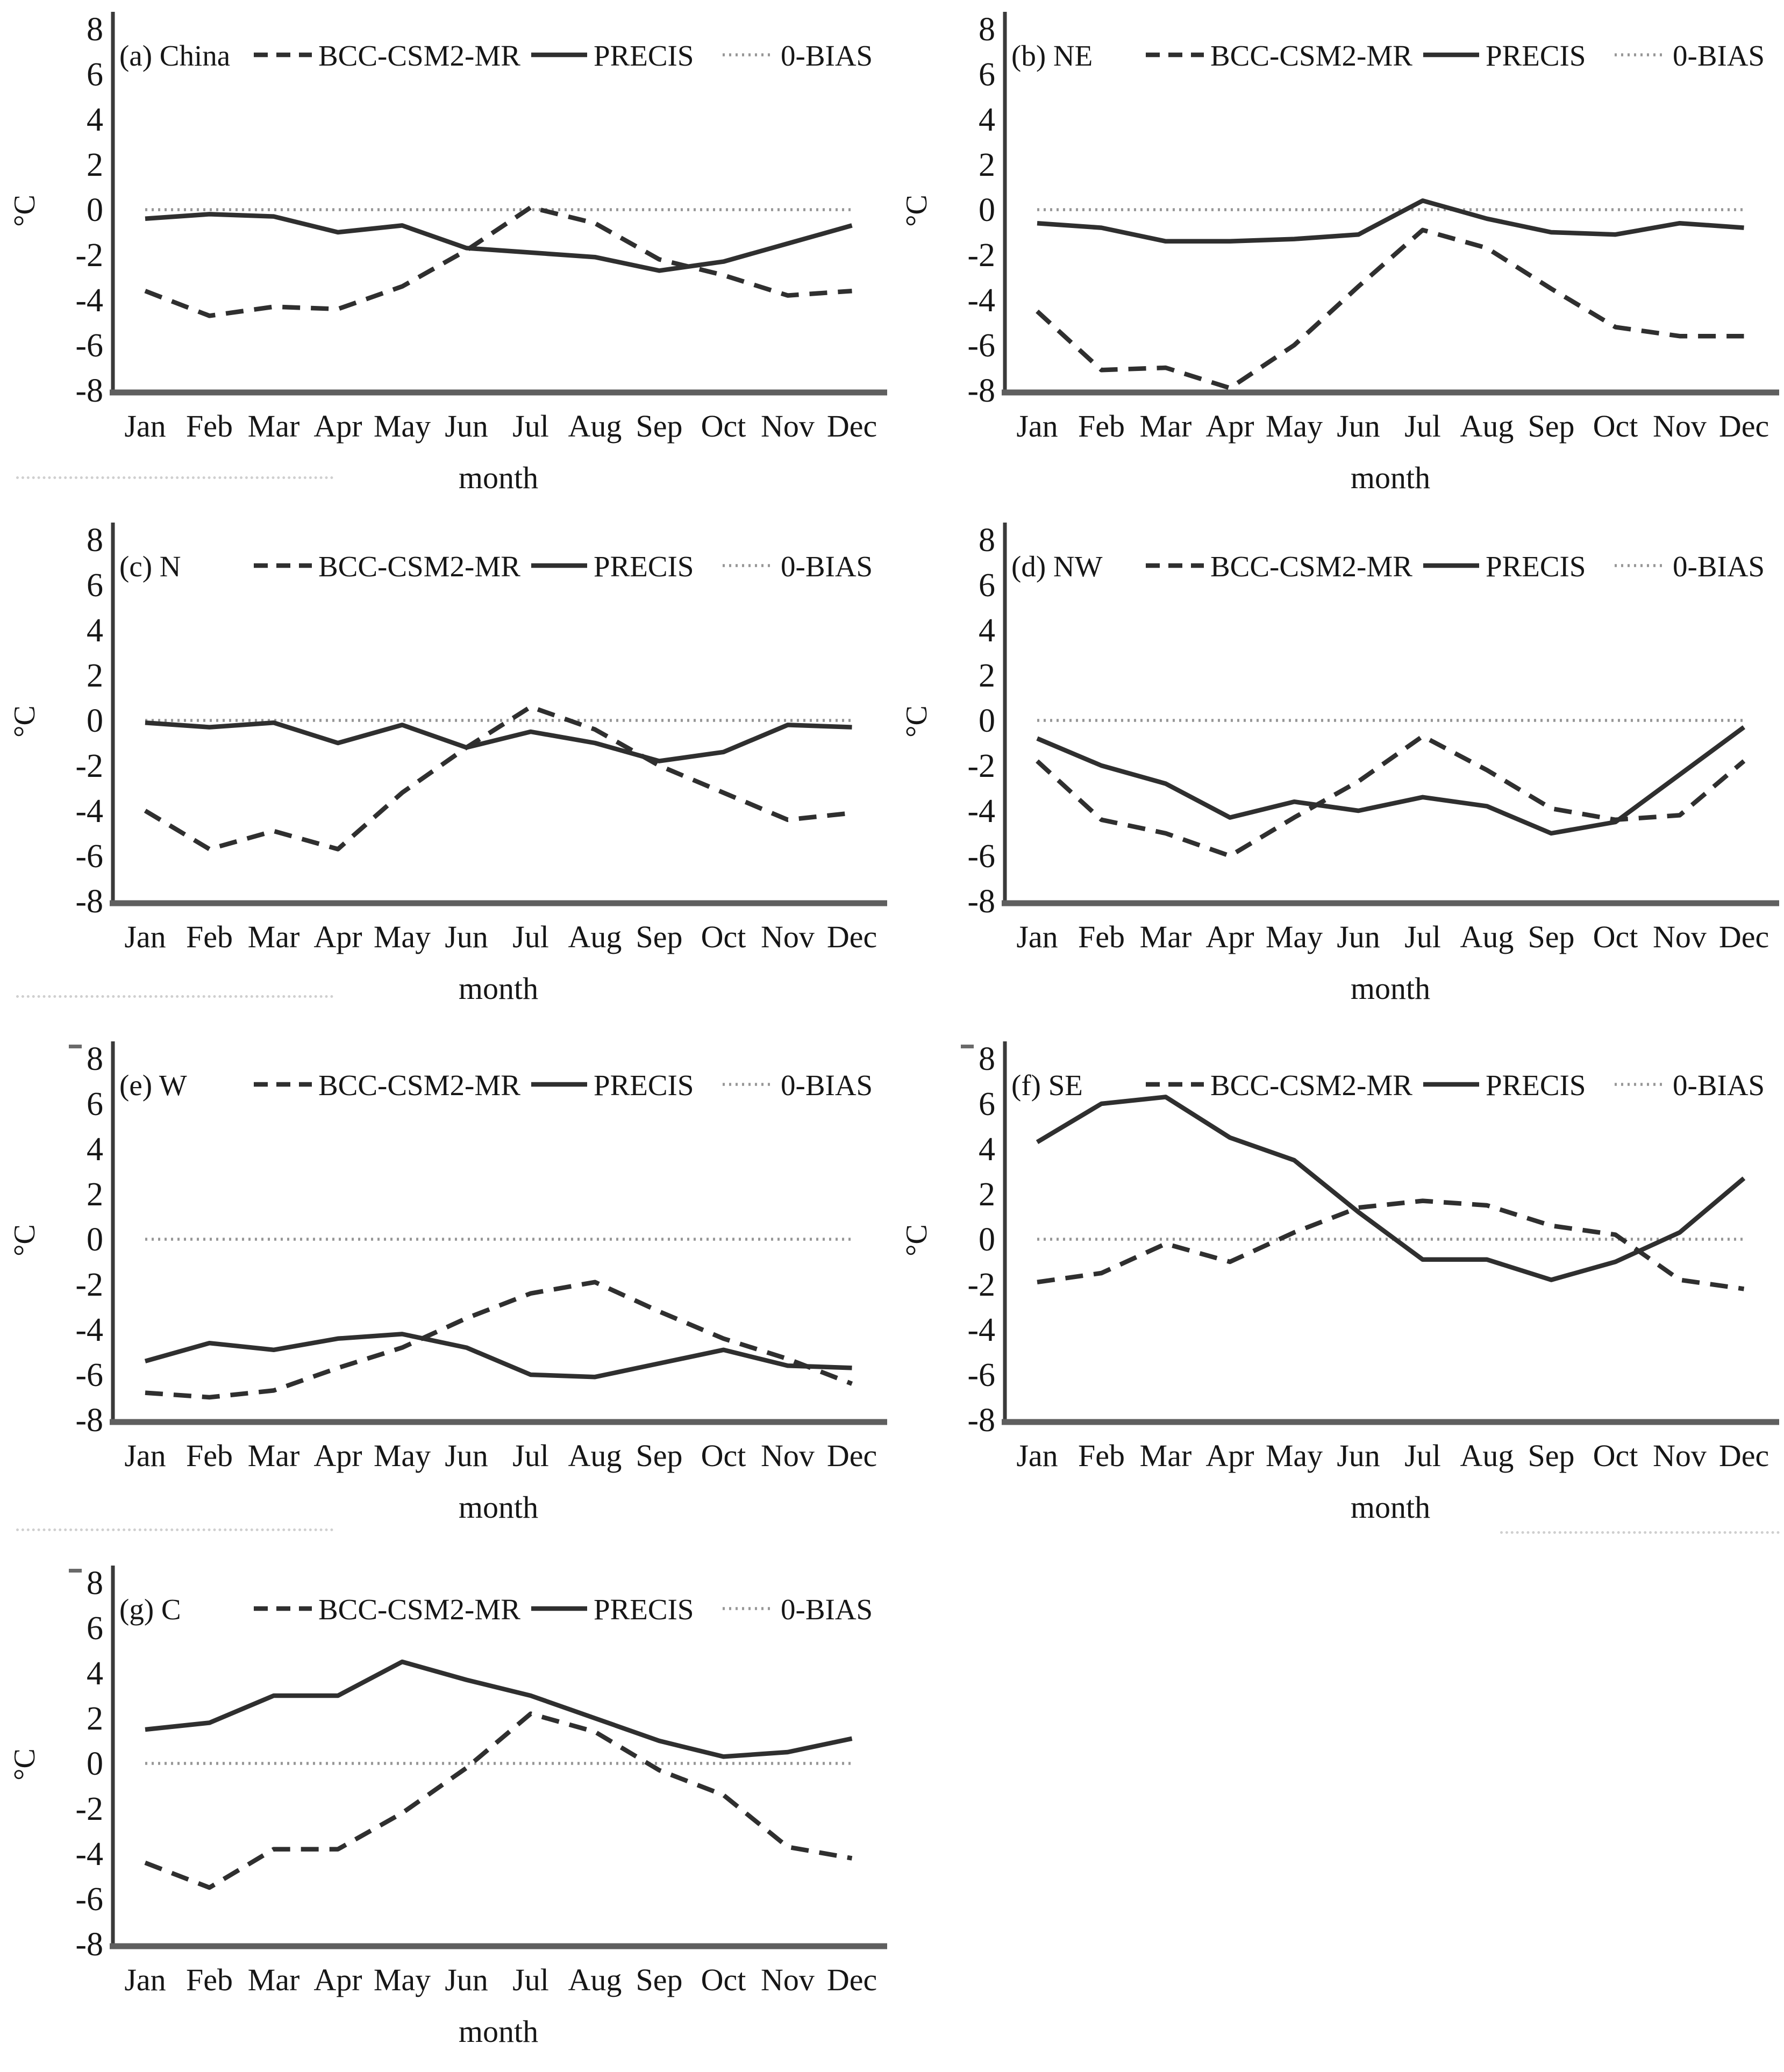  What do you see at coordinates (1057, 566) in the screenshot?
I see `panel-label: (d) NW` at bounding box center [1057, 566].